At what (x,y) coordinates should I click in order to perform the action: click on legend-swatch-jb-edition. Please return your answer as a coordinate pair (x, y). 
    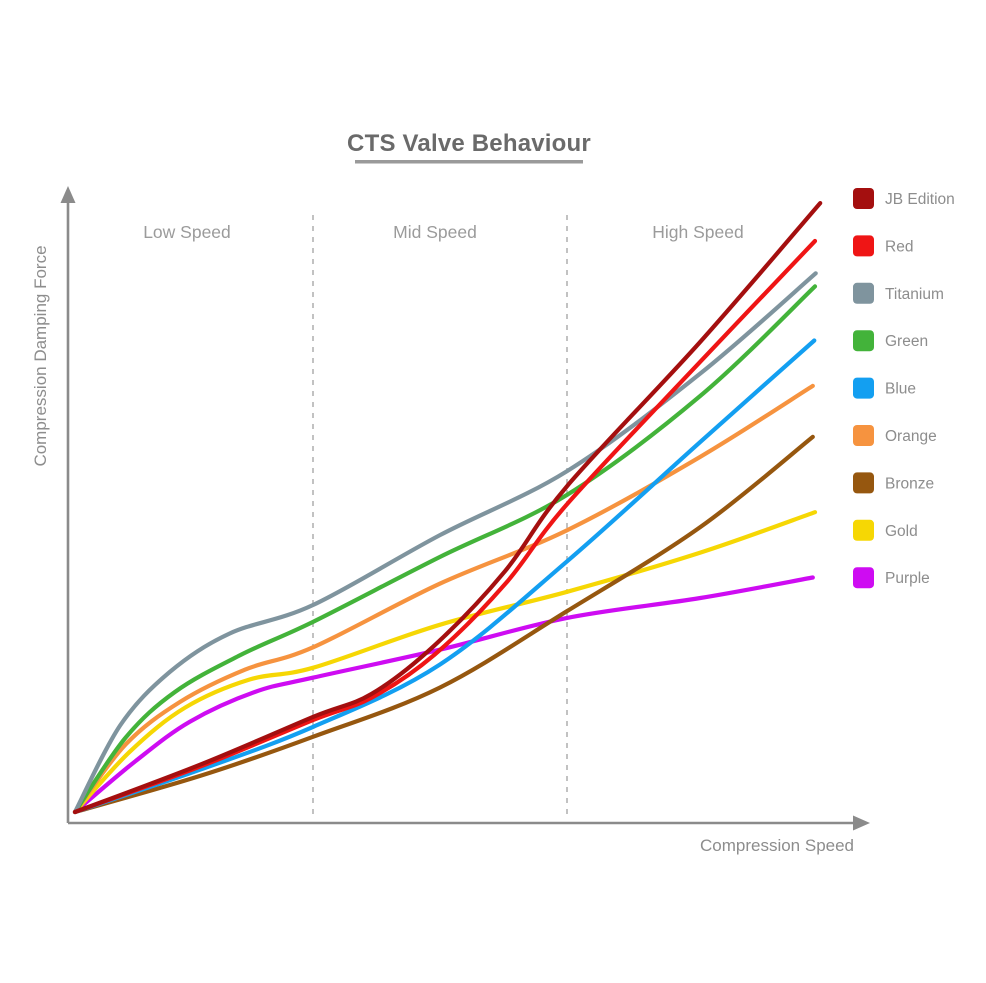
    Looking at the image, I should click on (863, 198).